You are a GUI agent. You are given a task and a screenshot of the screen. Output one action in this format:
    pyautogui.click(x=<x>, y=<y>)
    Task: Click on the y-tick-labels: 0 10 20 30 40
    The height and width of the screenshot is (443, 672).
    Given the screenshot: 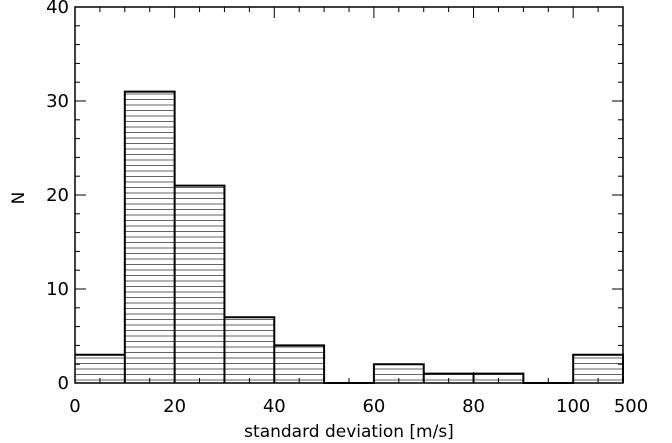 What is the action you would take?
    pyautogui.click(x=57, y=197)
    